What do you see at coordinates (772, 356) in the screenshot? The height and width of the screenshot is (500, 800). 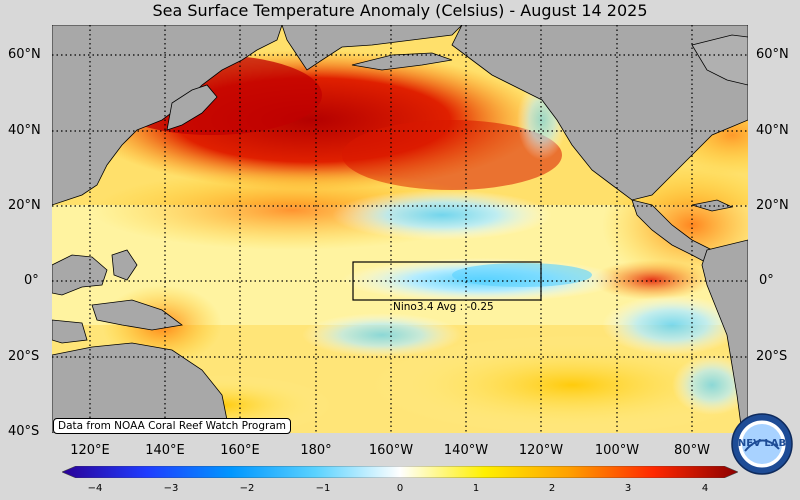 I see `lat-label-right-20s: 20°S` at bounding box center [772, 356].